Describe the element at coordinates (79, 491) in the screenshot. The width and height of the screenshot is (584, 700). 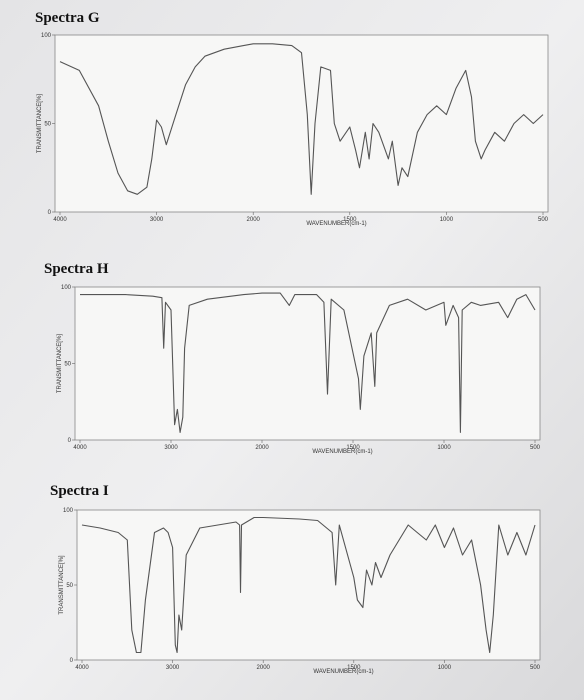
I see `chart-title: Spectra I` at that location.